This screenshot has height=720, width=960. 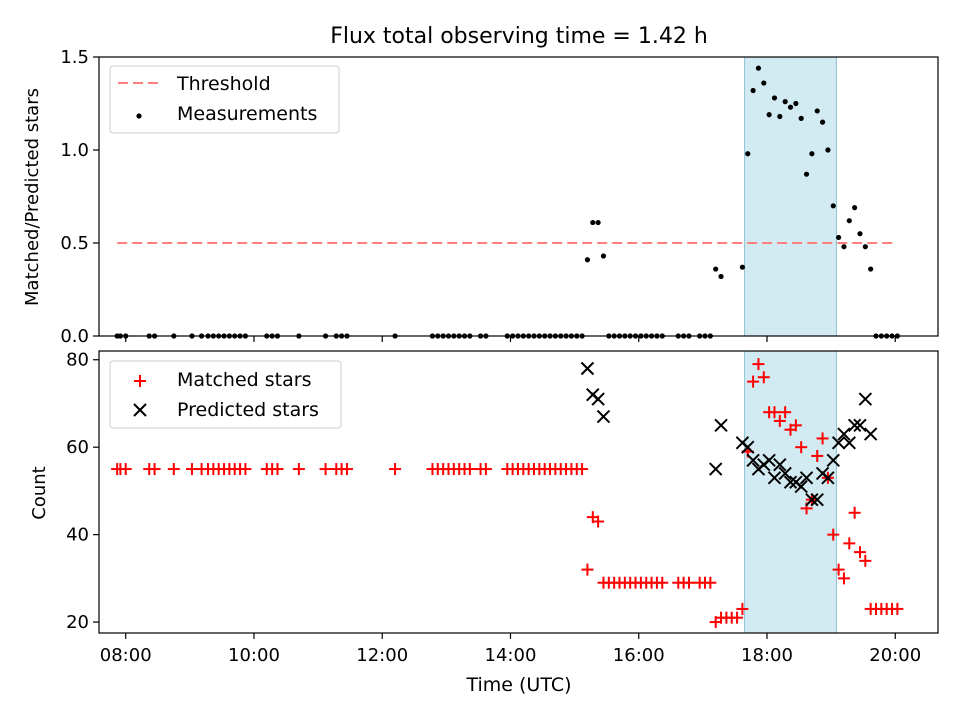 What do you see at coordinates (39, 492) in the screenshot?
I see `bottom-y-axis-label: Count` at bounding box center [39, 492].